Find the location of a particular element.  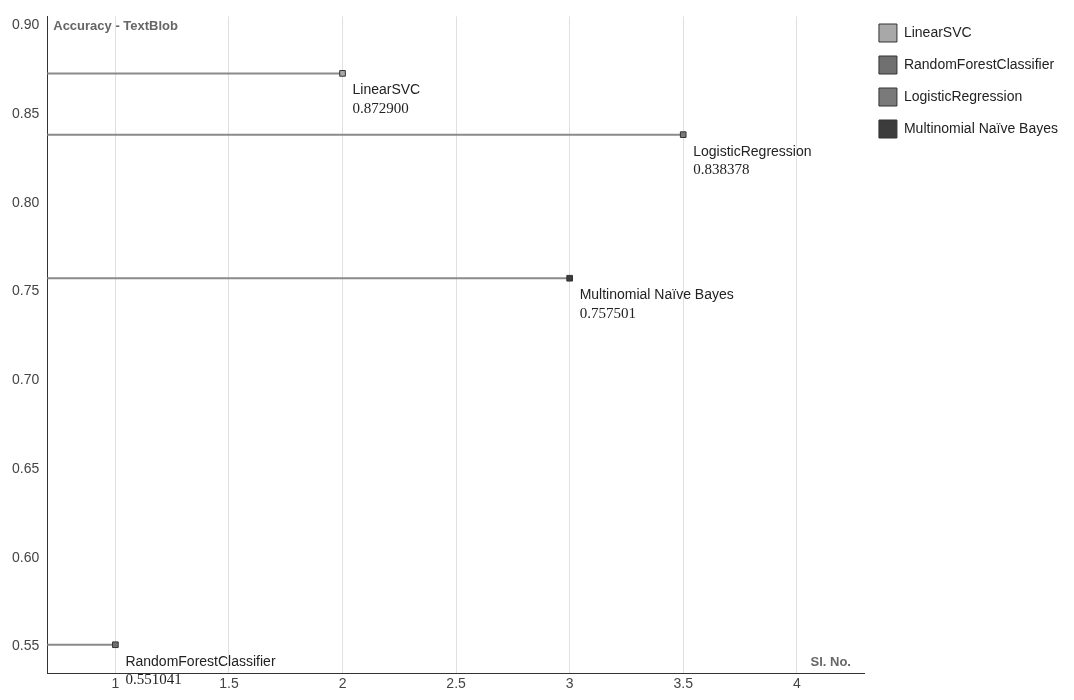

data-label: 0.551041 is located at coordinates (153, 679).